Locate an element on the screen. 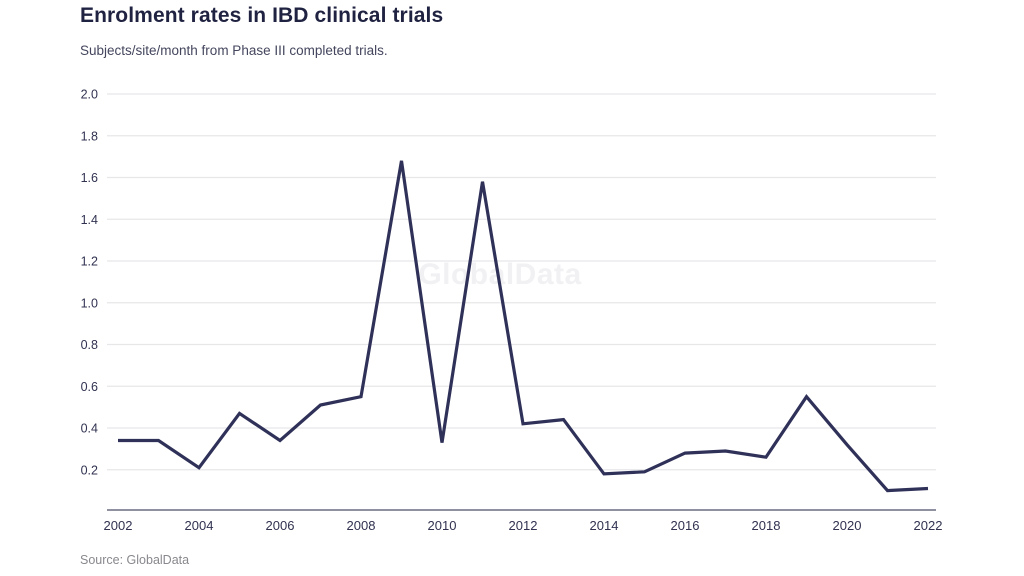 This screenshot has height=576, width=1024. y-axis-tick-label: 1.2 is located at coordinates (89, 262).